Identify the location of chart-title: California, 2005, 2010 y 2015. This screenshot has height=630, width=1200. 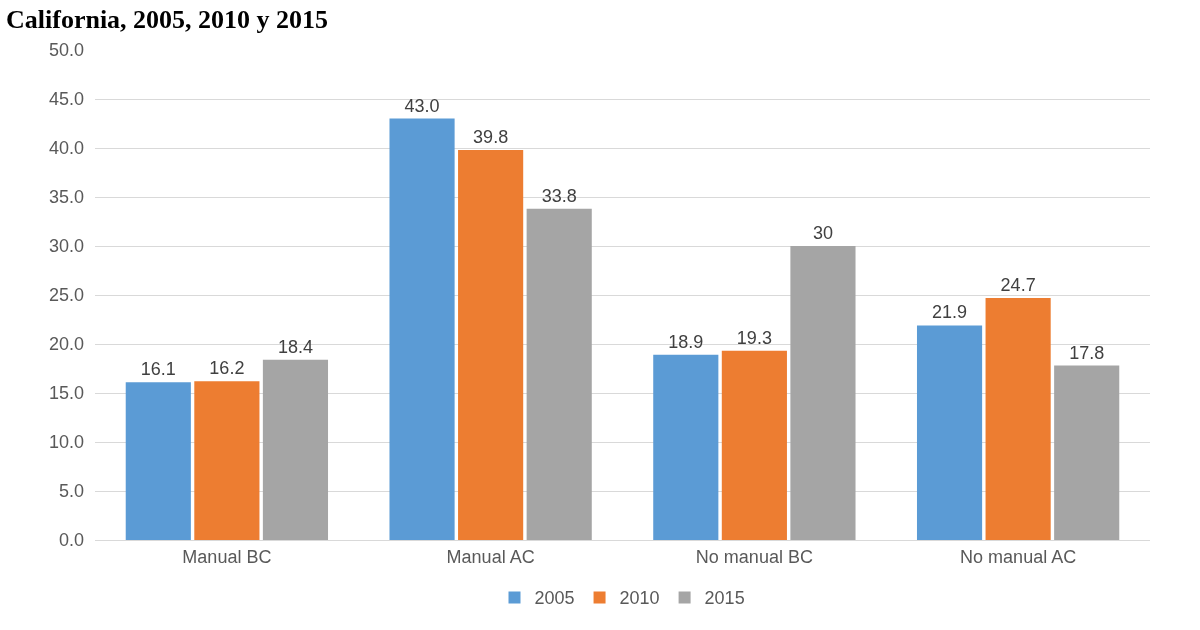
(167, 19).